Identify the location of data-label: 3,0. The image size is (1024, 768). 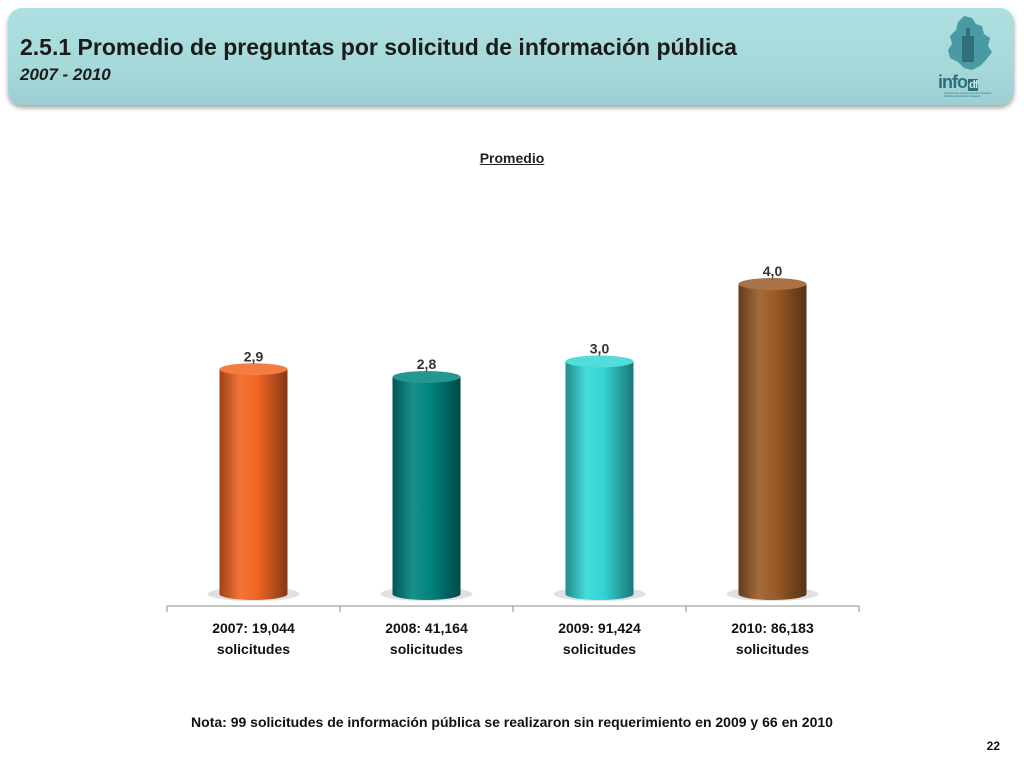
(600, 349).